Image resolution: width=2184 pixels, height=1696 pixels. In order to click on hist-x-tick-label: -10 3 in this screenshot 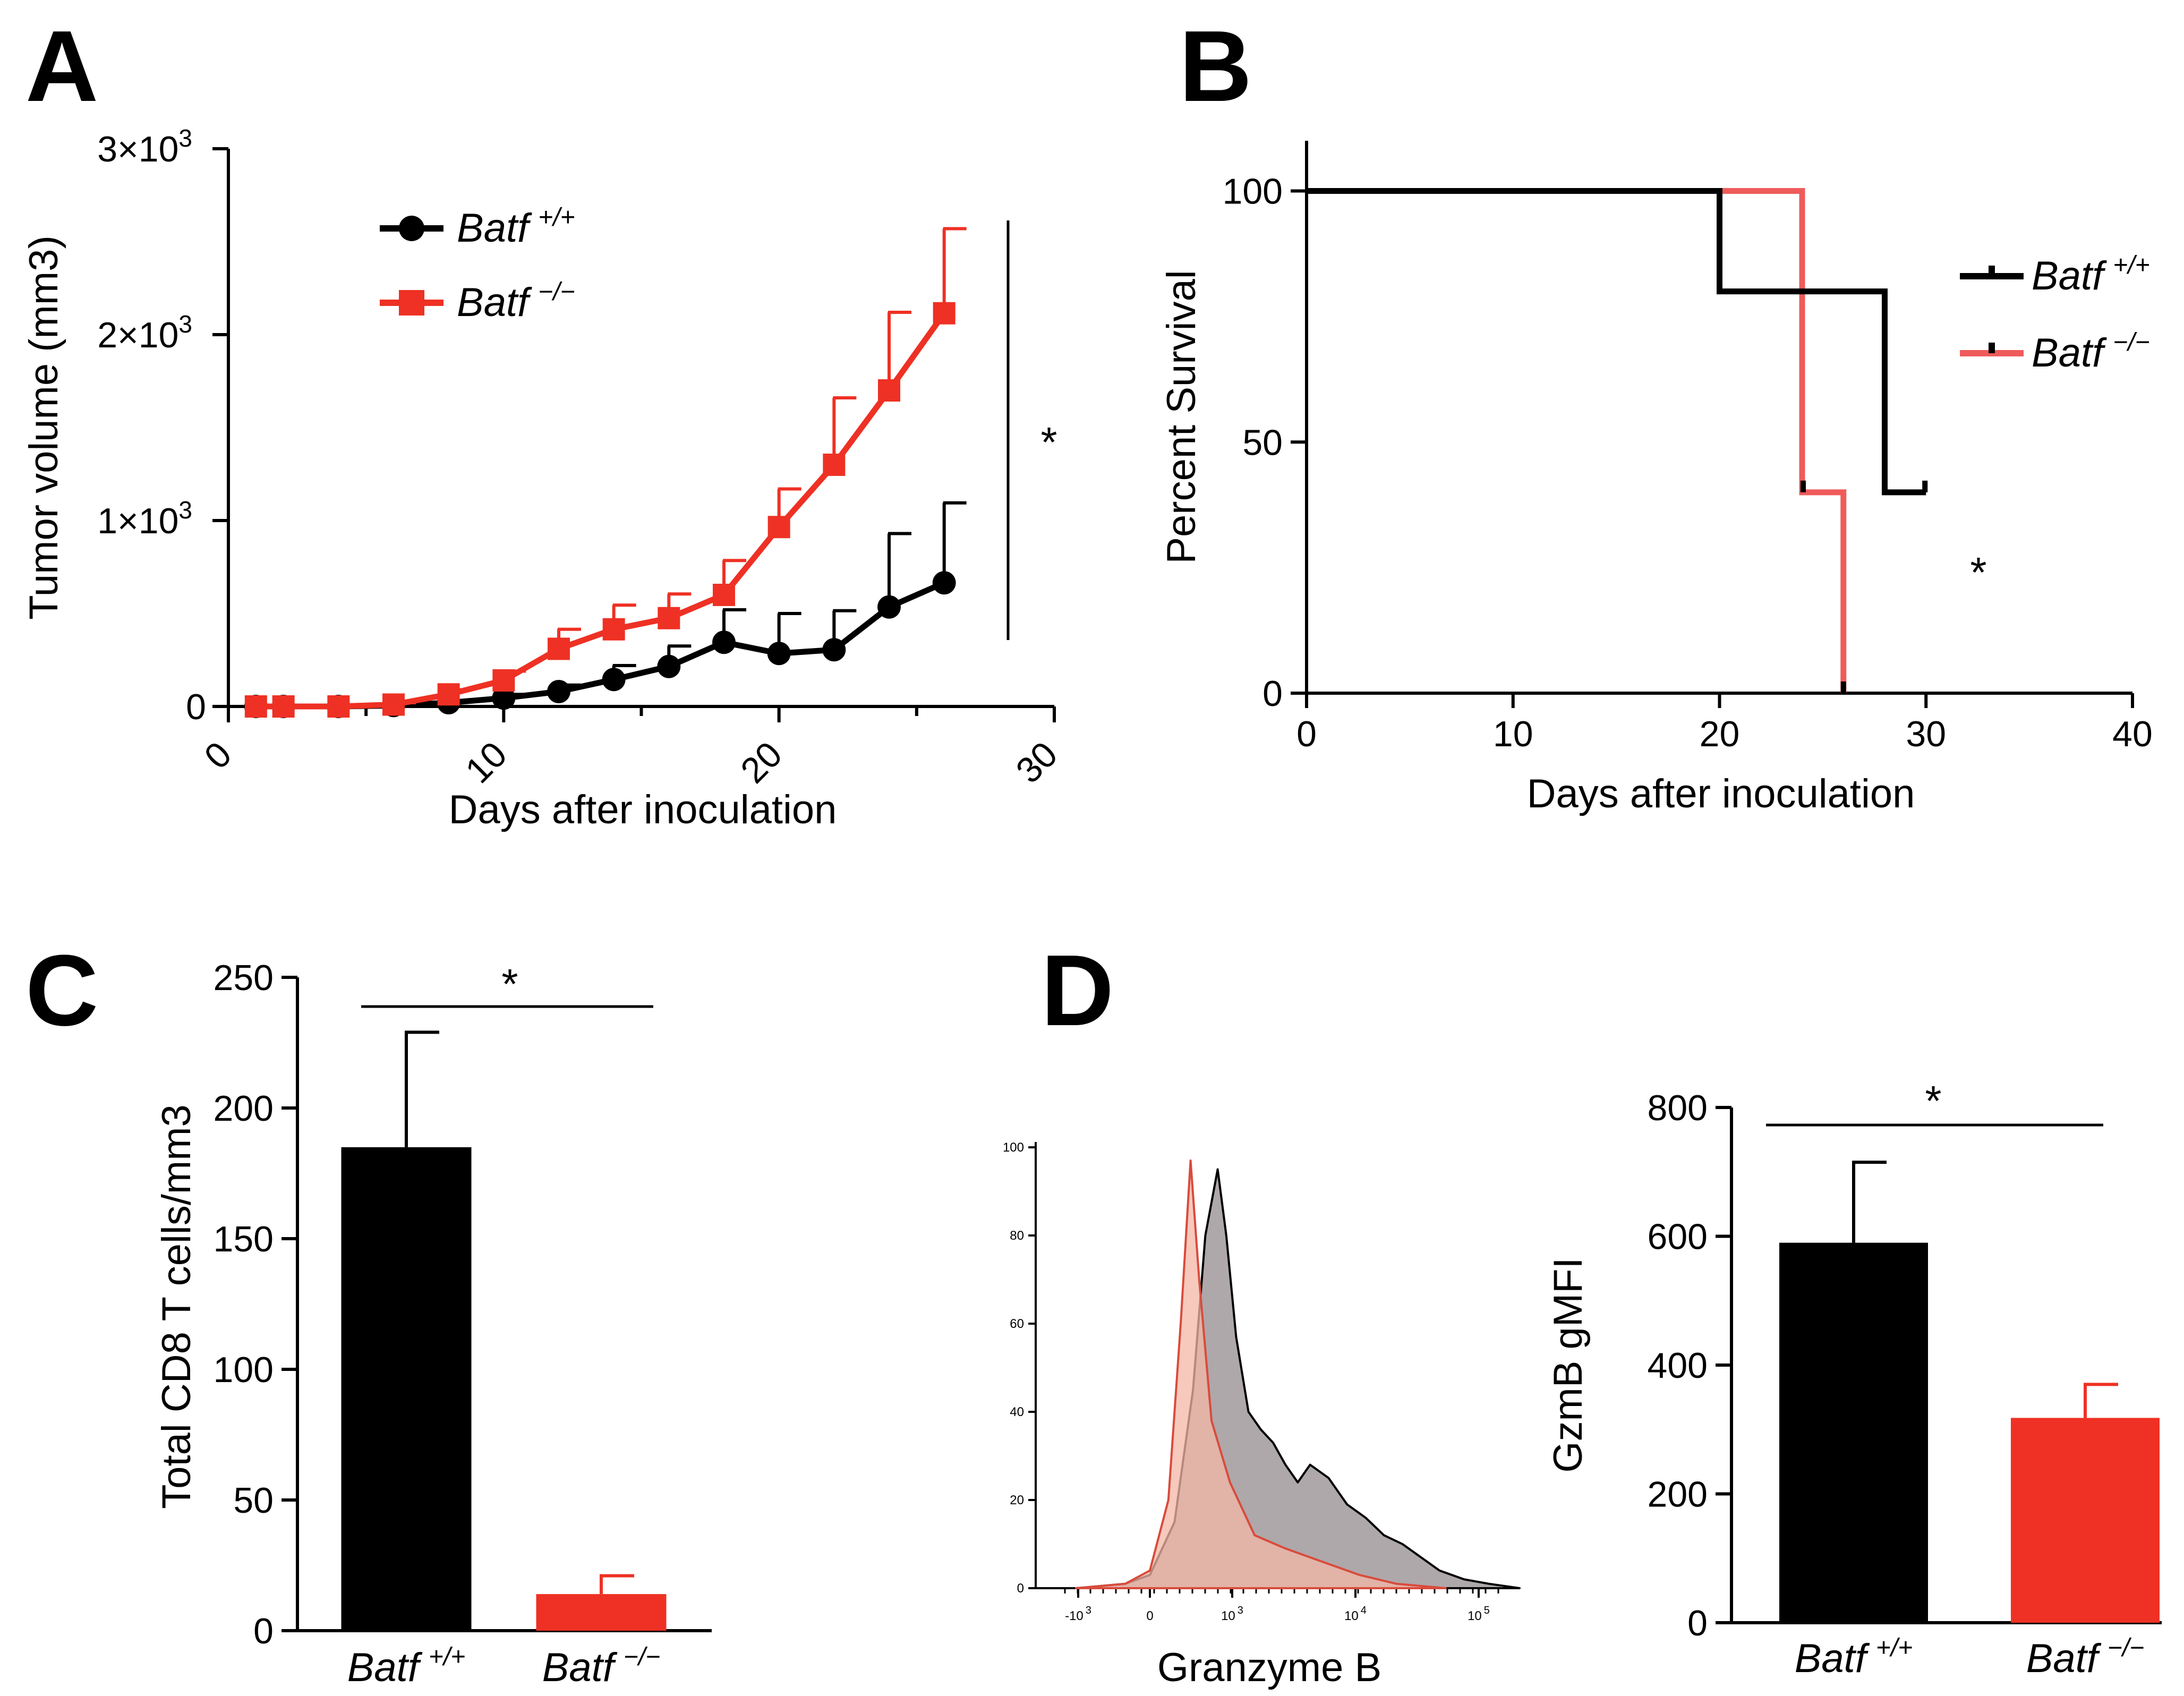, I will do `click(1078, 1614)`.